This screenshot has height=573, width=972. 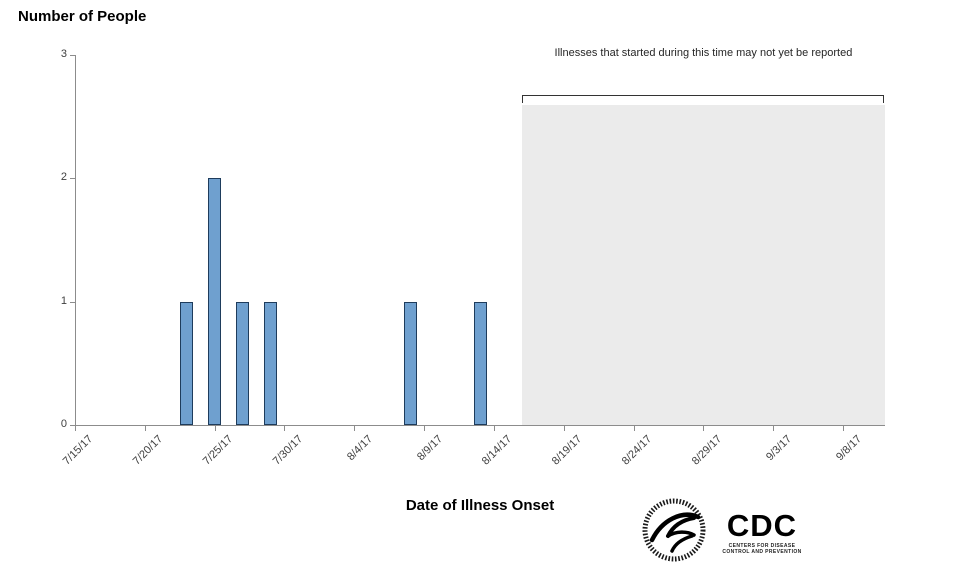 What do you see at coordinates (567, 450) in the screenshot?
I see `x-tick-label: 8/19/17` at bounding box center [567, 450].